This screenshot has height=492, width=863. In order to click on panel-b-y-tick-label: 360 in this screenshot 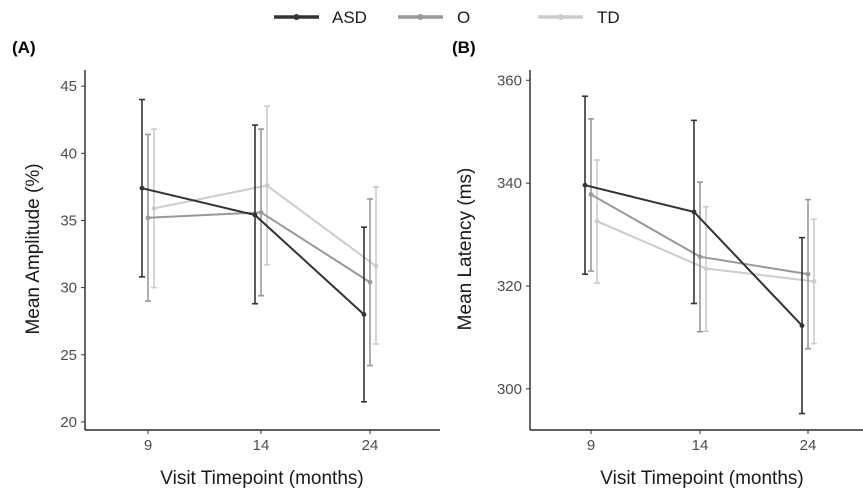, I will do `click(509, 80)`.